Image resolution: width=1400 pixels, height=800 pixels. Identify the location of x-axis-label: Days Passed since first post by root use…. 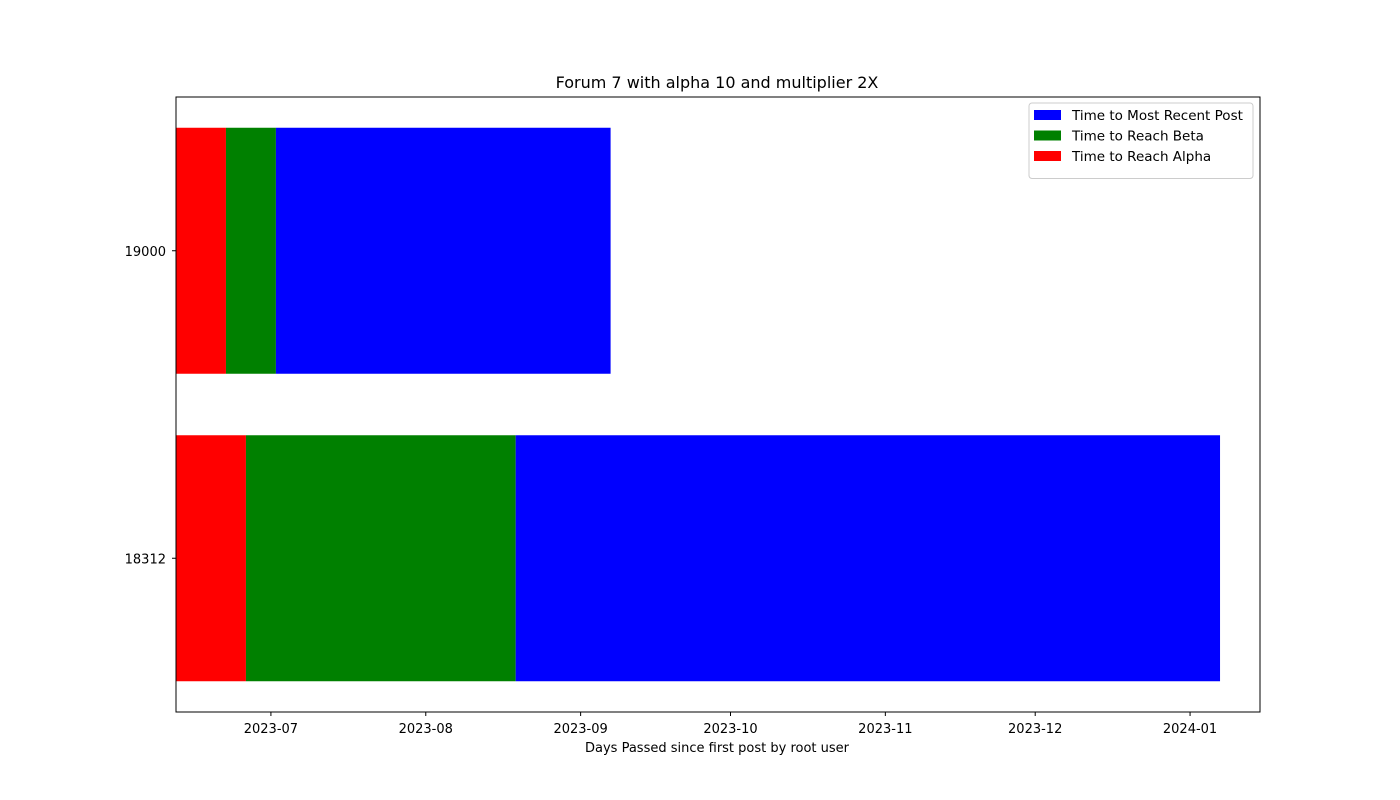
(717, 748).